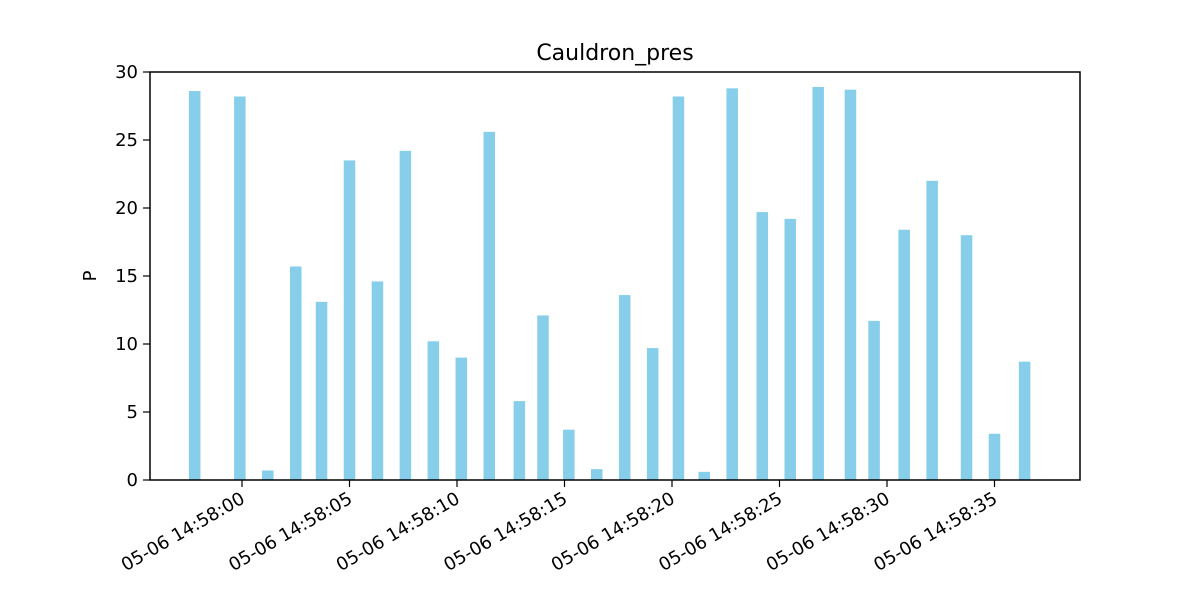 This screenshot has width=1200, height=600. What do you see at coordinates (132, 412) in the screenshot?
I see `y-tick-label-1: 5` at bounding box center [132, 412].